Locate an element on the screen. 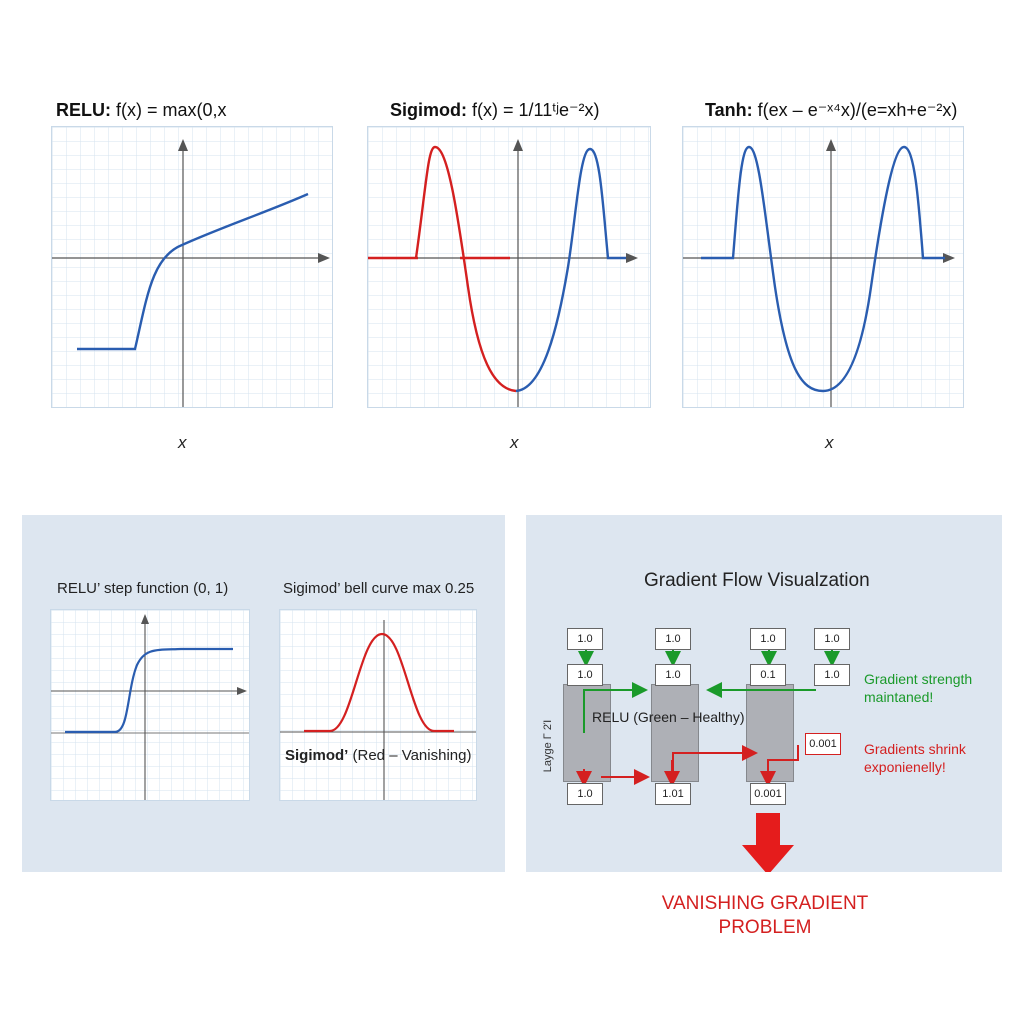 The height and width of the screenshot is (1024, 1024). vanishing-gradient-problem: VANISHING GRADIENT PROBLEM is located at coordinates (765, 916).